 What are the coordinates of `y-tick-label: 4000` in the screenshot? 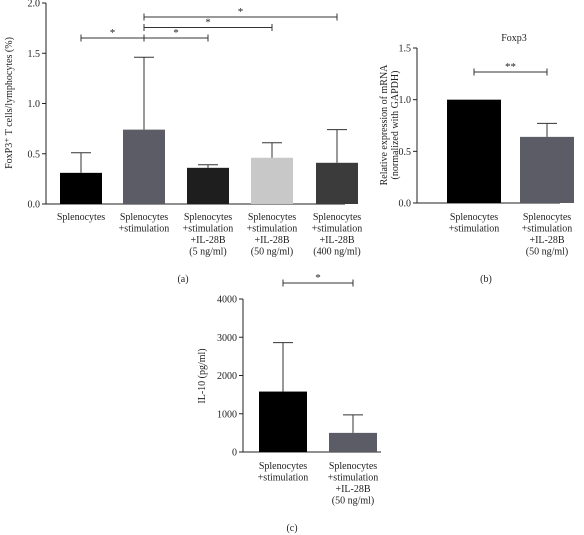 It's located at (227, 300).